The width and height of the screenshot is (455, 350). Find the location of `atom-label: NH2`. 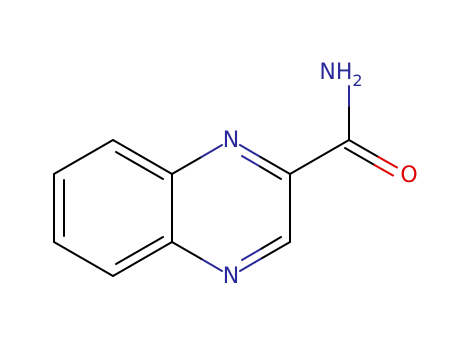

atom-label: NH2 is located at coordinates (340, 75).